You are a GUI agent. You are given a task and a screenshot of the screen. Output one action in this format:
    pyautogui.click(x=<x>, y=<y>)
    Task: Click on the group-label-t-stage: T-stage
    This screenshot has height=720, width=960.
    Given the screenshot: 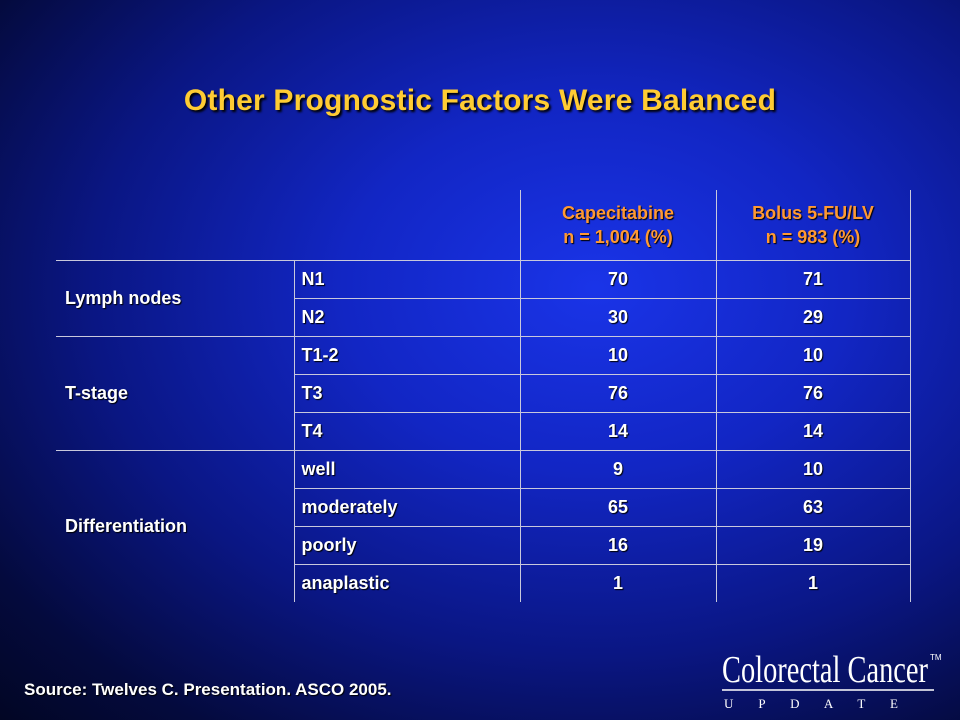 What is the action you would take?
    pyautogui.click(x=175, y=393)
    